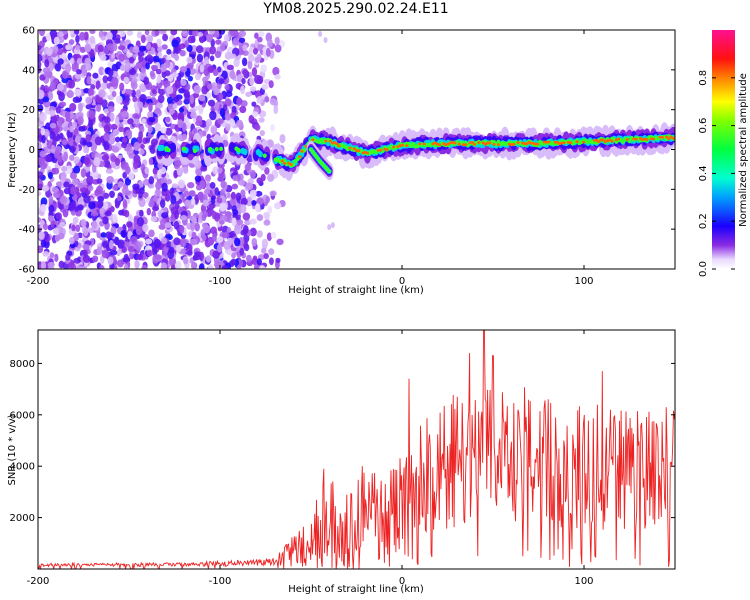  What do you see at coordinates (402, 281) in the screenshot?
I see `spectrogram-x-tick-label: 0` at bounding box center [402, 281].